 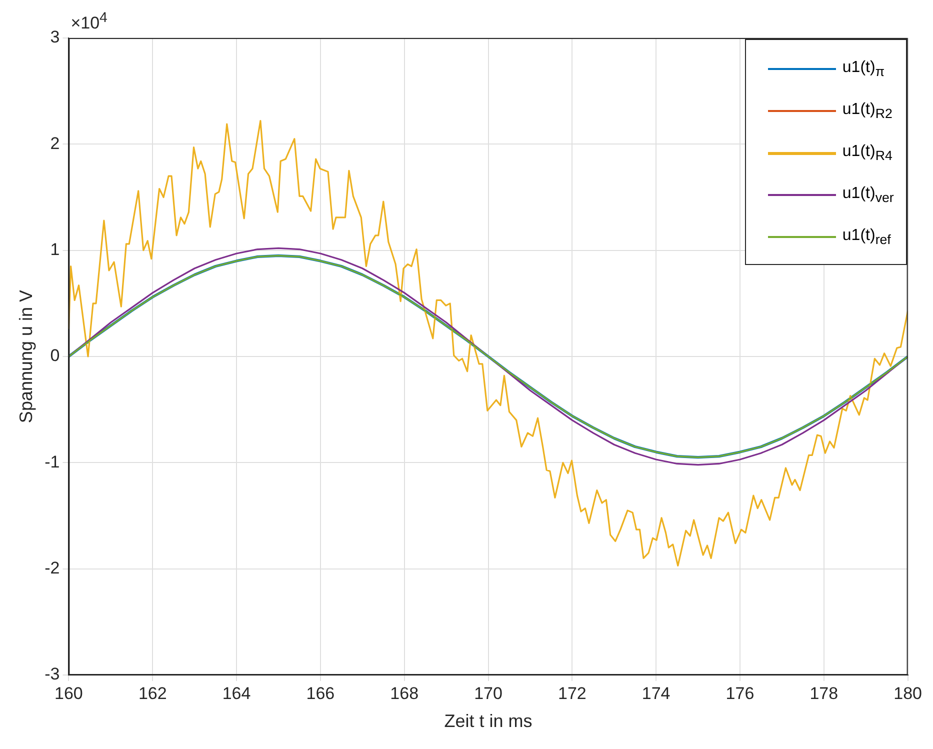 What do you see at coordinates (572, 693) in the screenshot?
I see `x-tick-label: 172` at bounding box center [572, 693].